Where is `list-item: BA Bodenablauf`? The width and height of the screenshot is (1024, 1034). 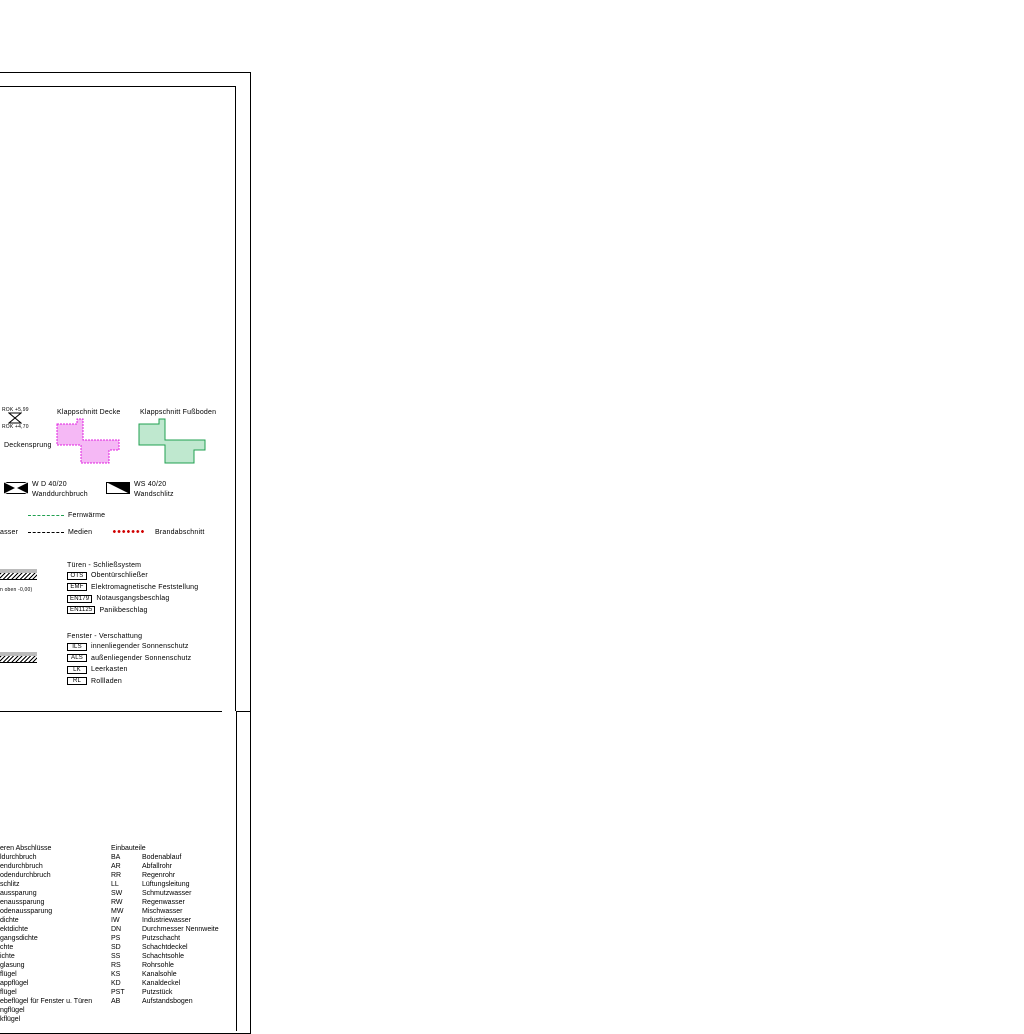 list-item: BA Bodenablauf is located at coordinates (165, 857).